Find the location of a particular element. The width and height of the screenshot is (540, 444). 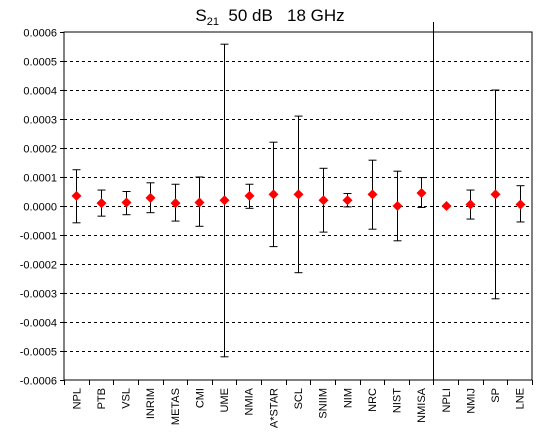

x-tick-label: CMI is located at coordinates (200, 398).